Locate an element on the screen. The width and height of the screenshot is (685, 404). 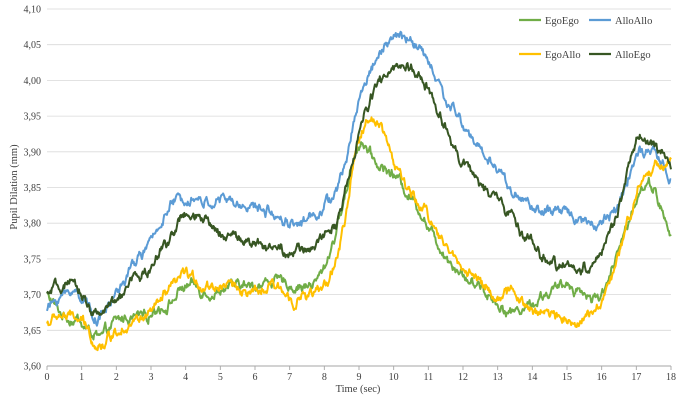
x-tick-label: 6 is located at coordinates (255, 377).